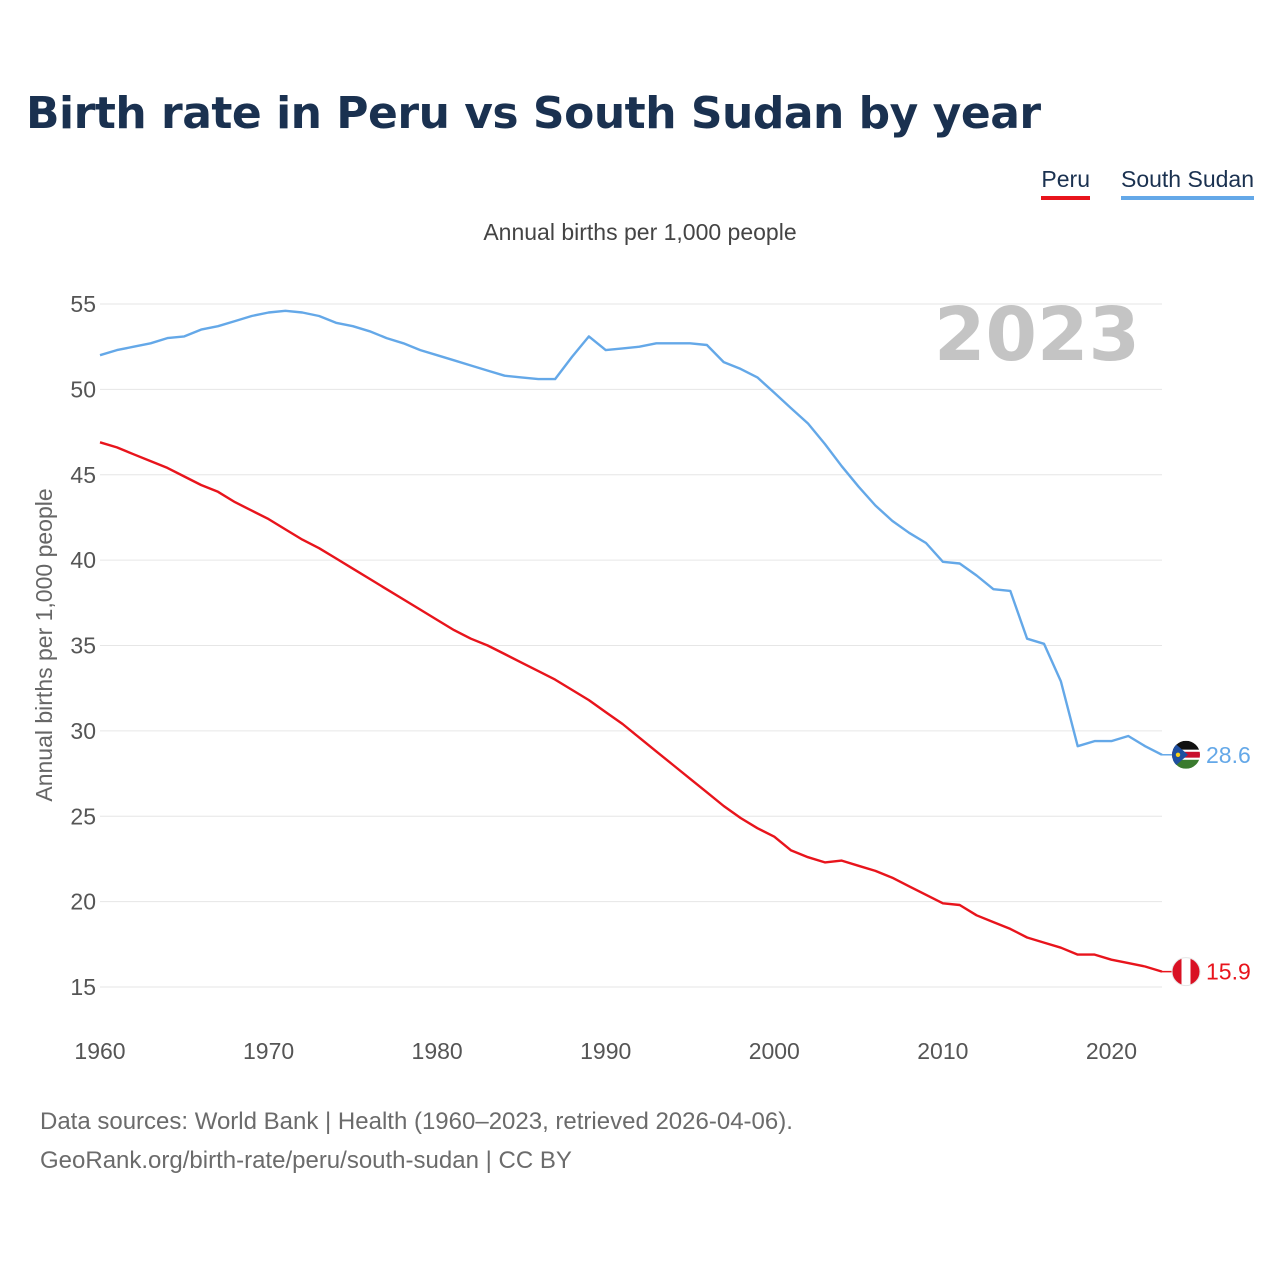  What do you see at coordinates (83, 560) in the screenshot?
I see `y-tick-label-40: 40` at bounding box center [83, 560].